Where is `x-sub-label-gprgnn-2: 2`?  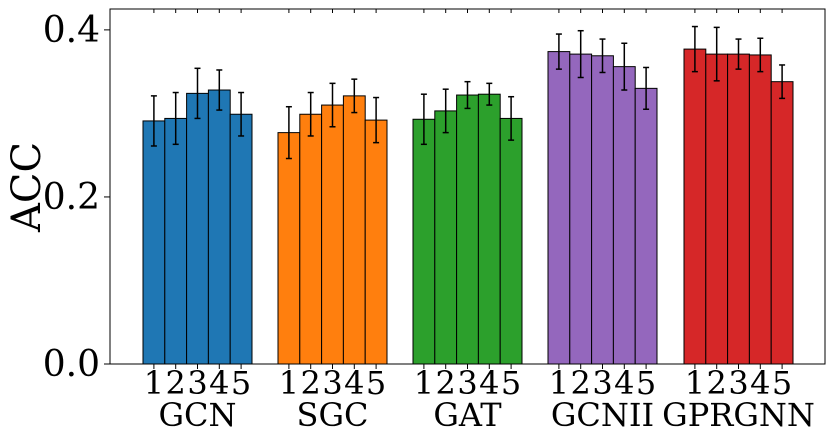 x-sub-label-gprgnn-2: 2 is located at coordinates (717, 383).